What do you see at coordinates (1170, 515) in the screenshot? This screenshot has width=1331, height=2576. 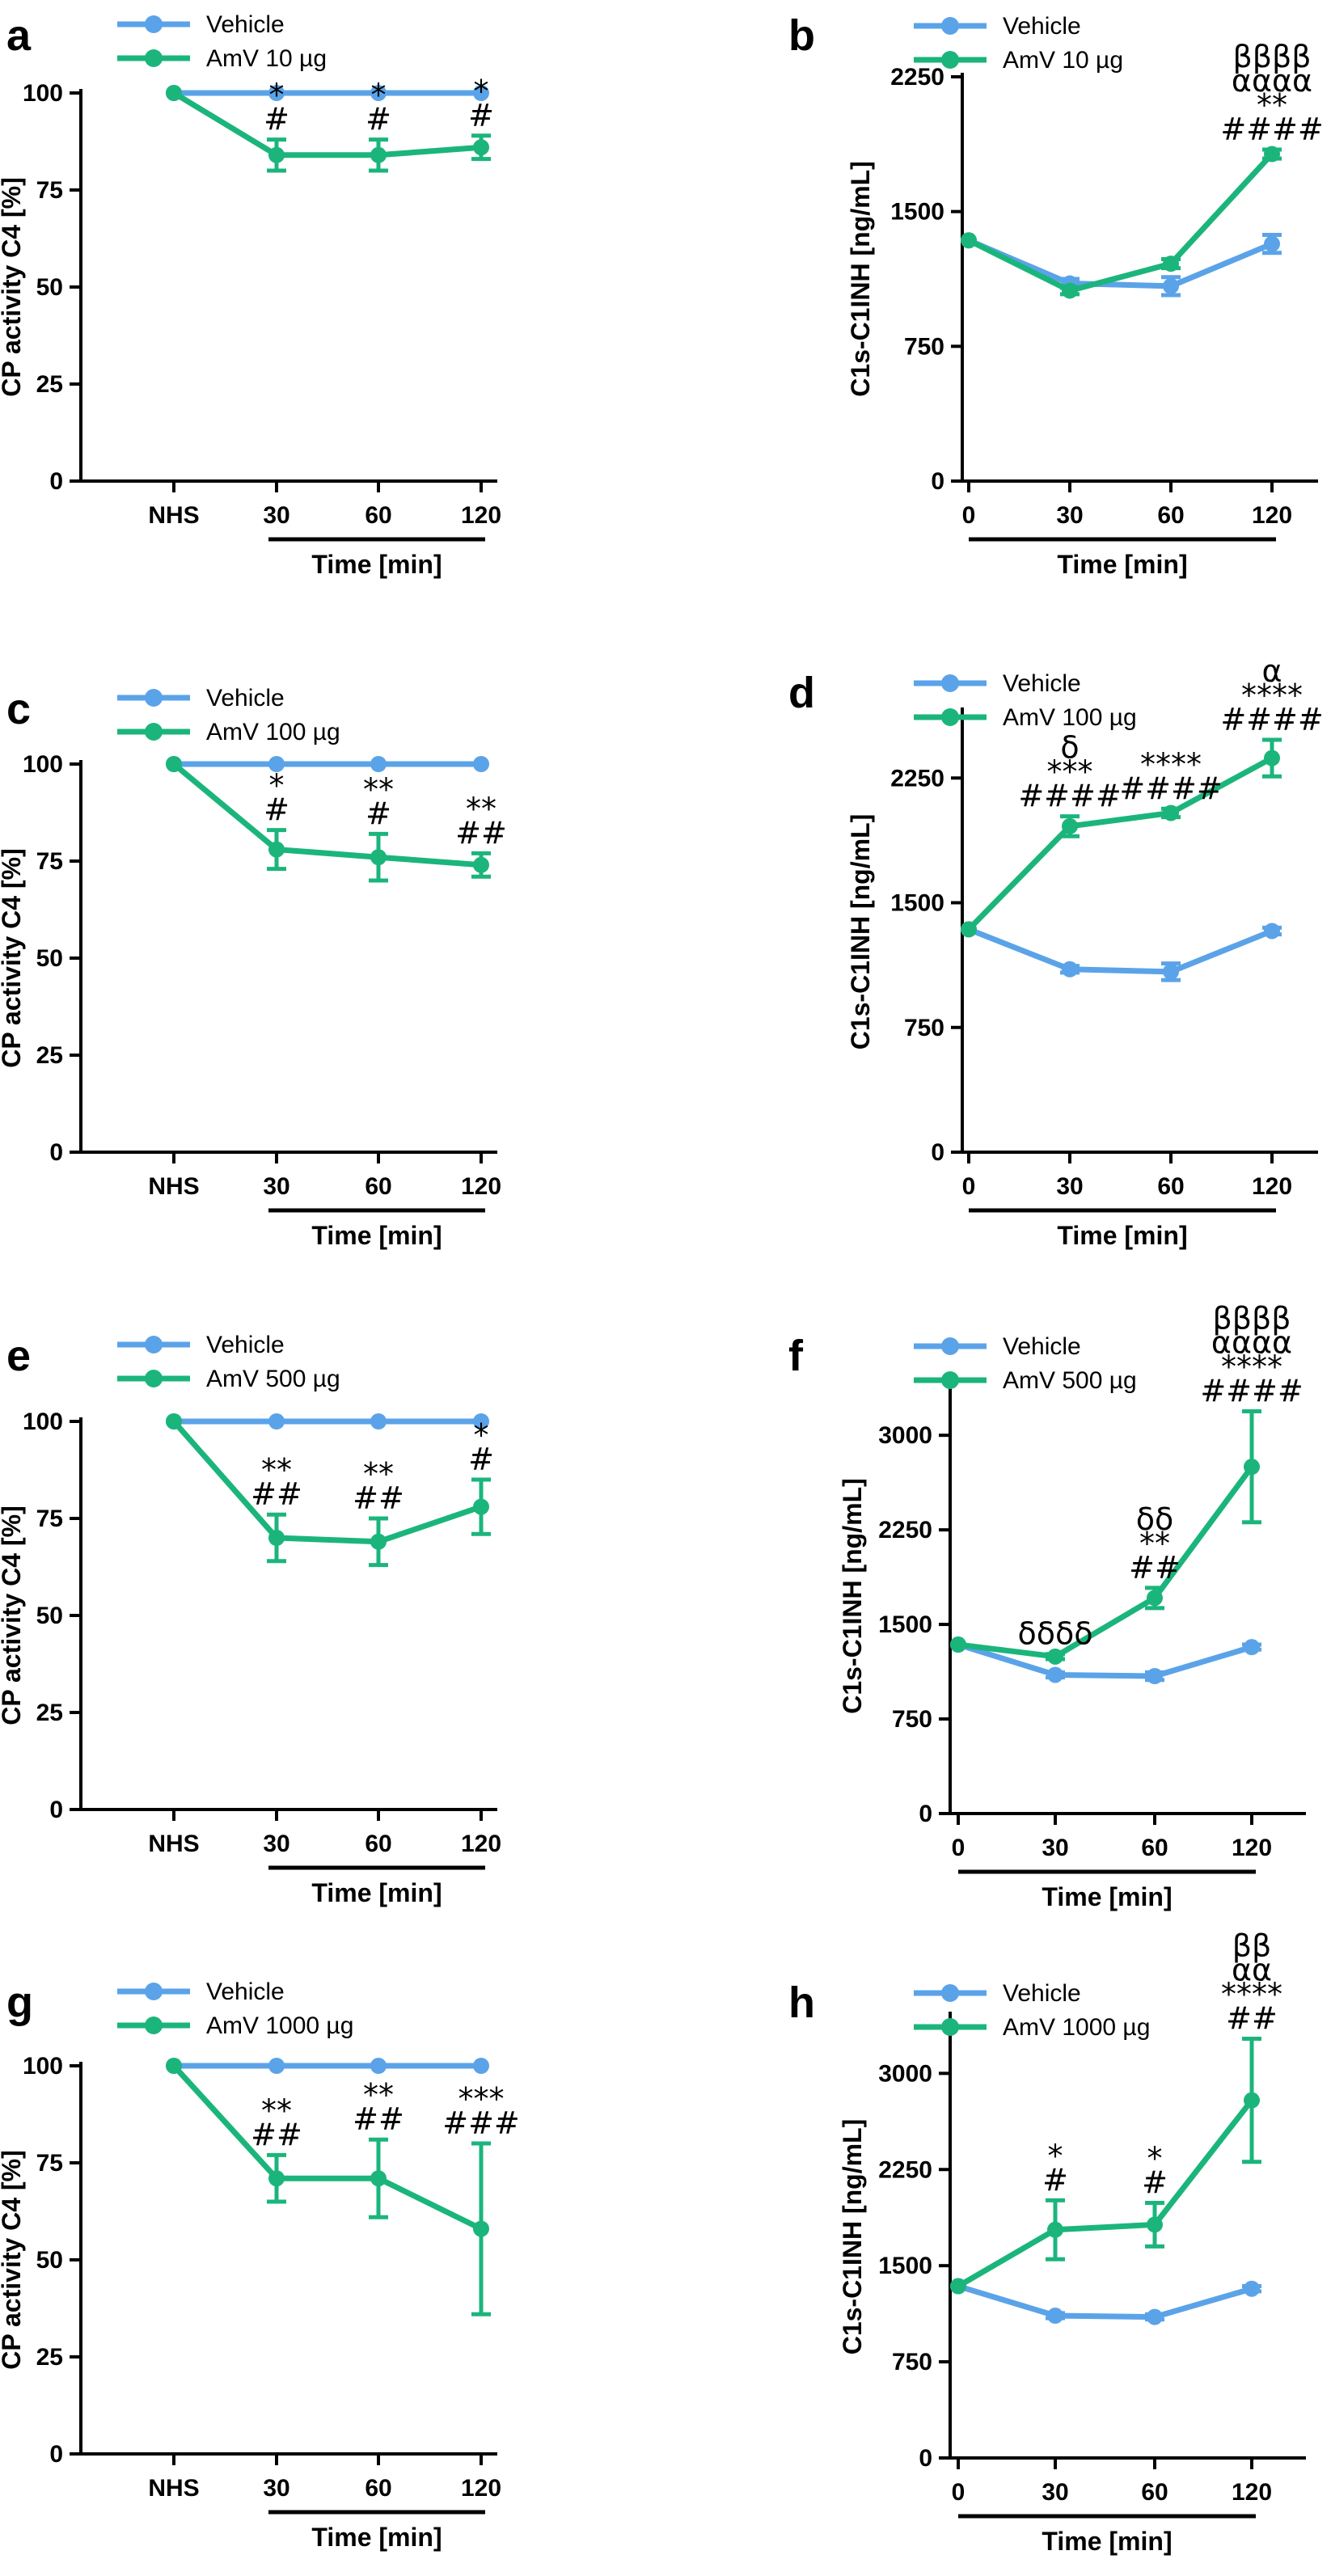 I see `x-tick-label-b: 60` at bounding box center [1170, 515].